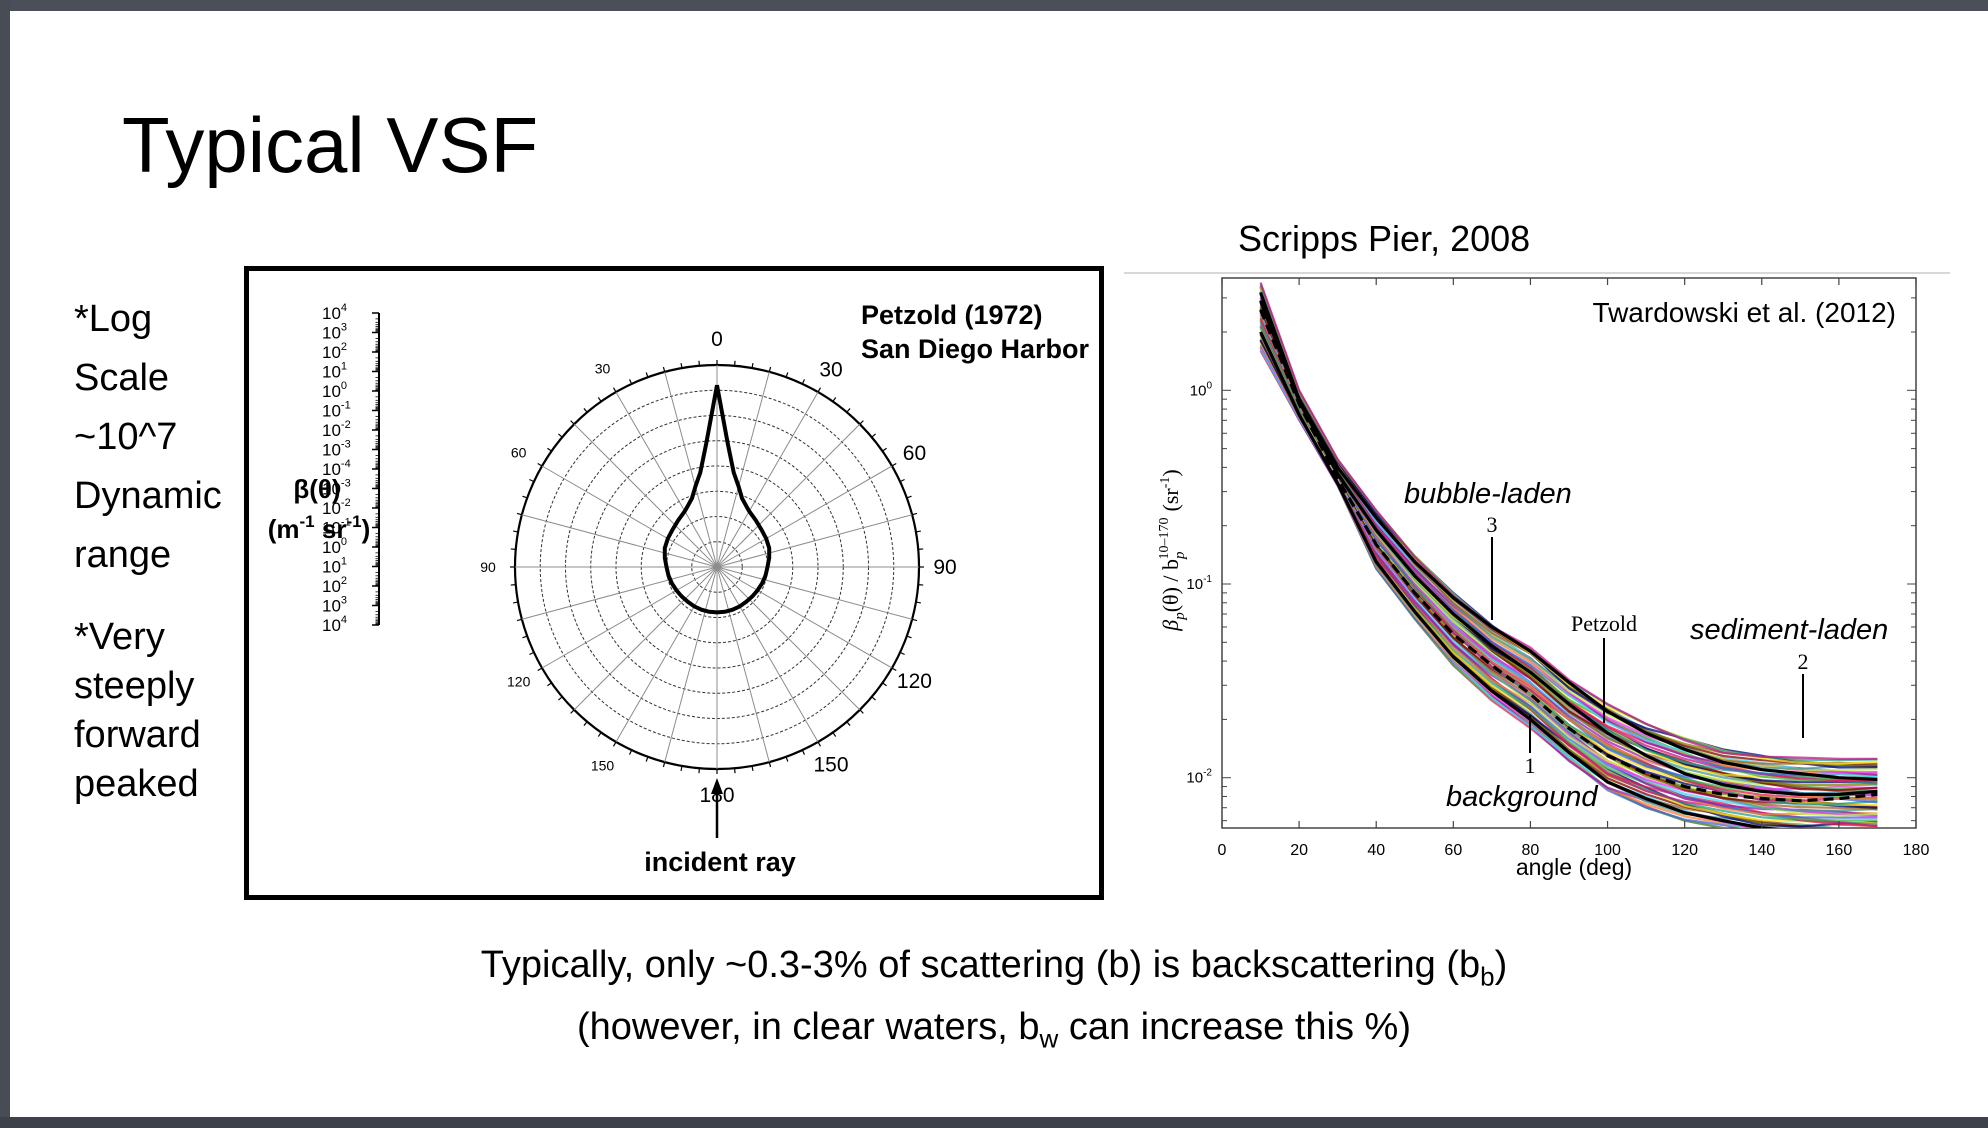 The image size is (1988, 1128). Describe the element at coordinates (334, 605) in the screenshot. I see `radial-scale-label: 10³` at that location.